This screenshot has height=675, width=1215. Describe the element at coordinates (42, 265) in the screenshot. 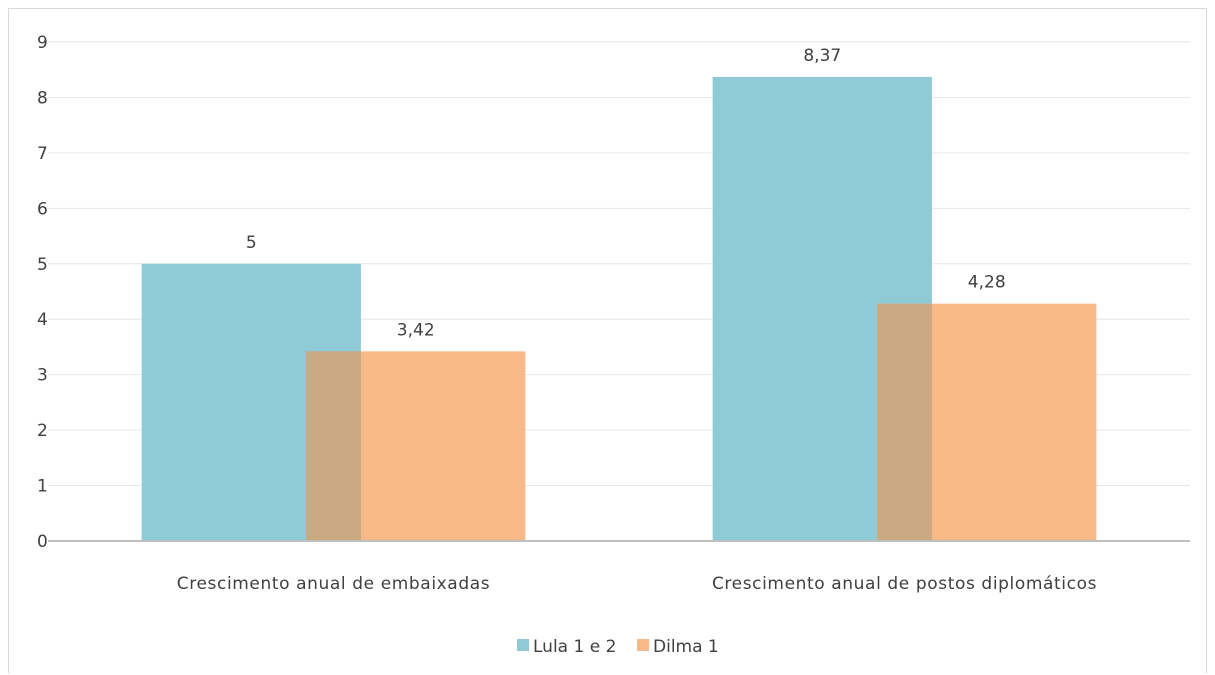

I see `y-tick-label: 5` at that location.